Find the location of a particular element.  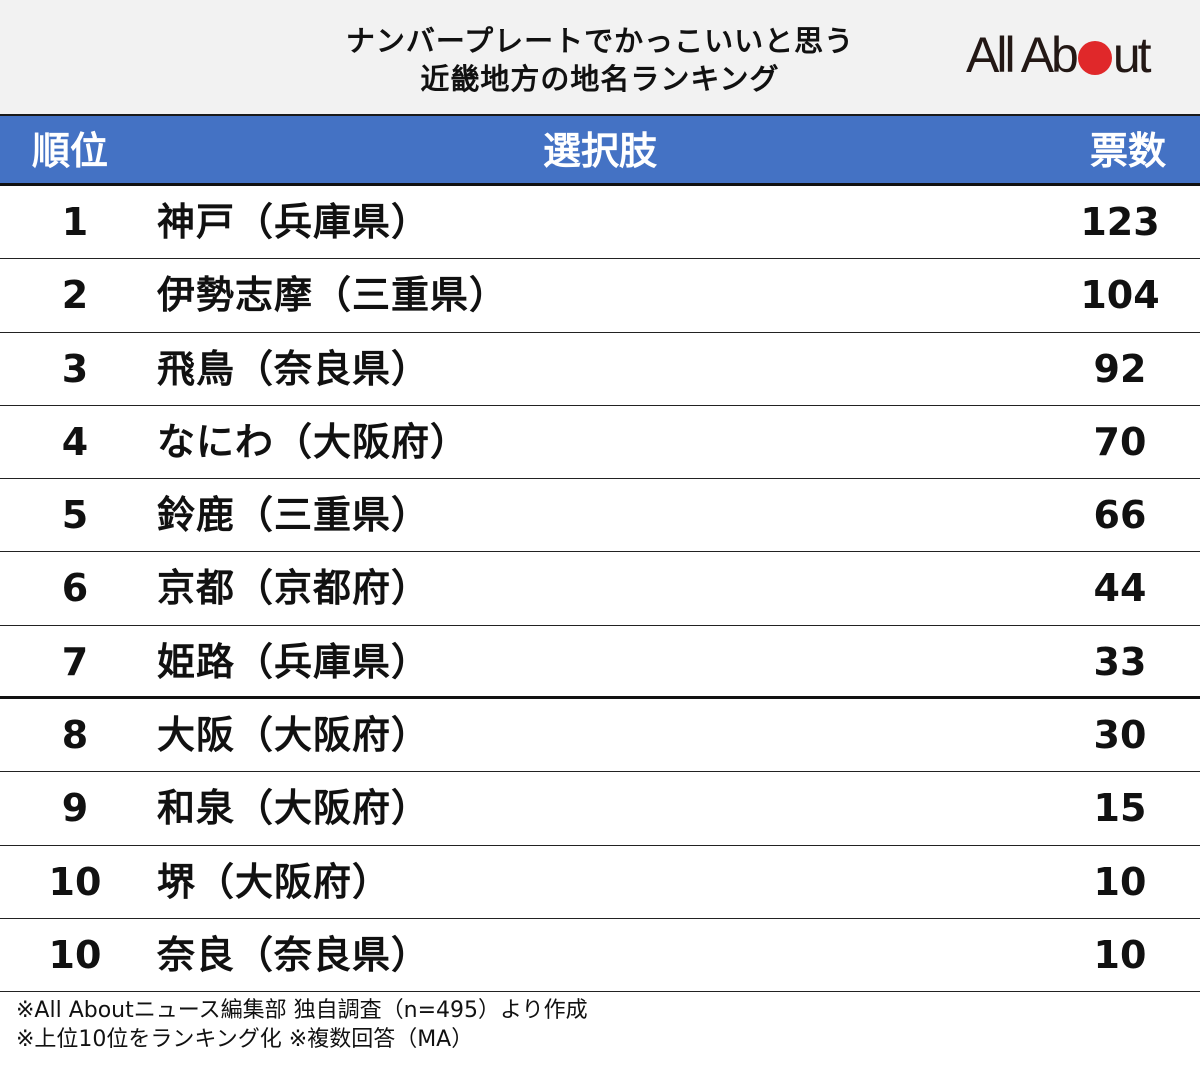

table-header: 選択肢 順位 票数 is located at coordinates (600, 150).